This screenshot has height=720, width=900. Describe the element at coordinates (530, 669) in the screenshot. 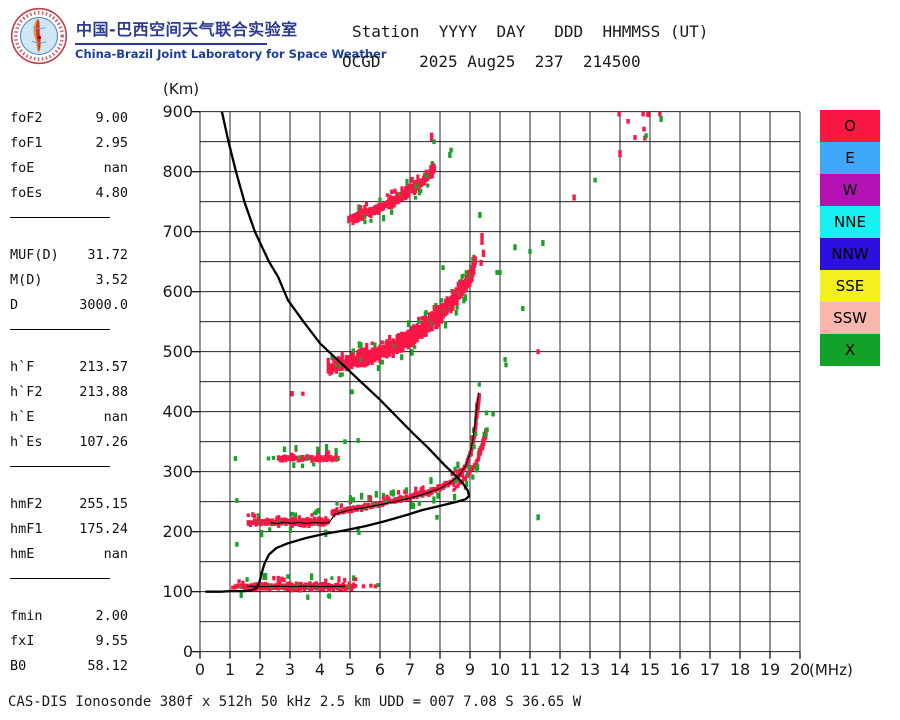

I see `x-tick-label: 11` at that location.